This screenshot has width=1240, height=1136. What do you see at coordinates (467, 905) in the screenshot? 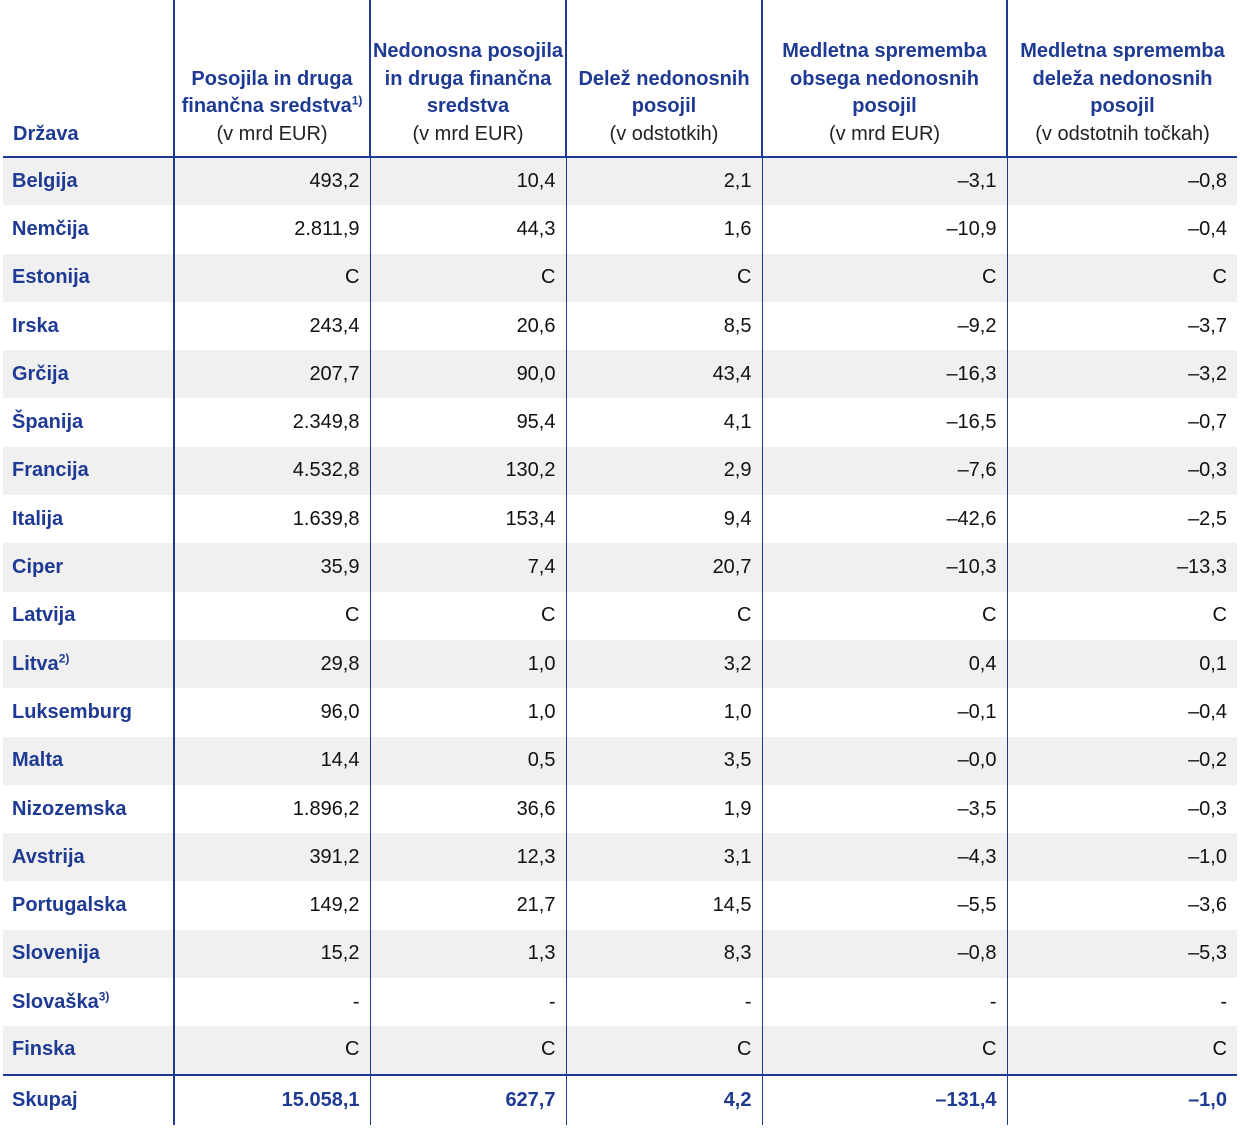
I see `npl-cell: 21,7` at bounding box center [467, 905].